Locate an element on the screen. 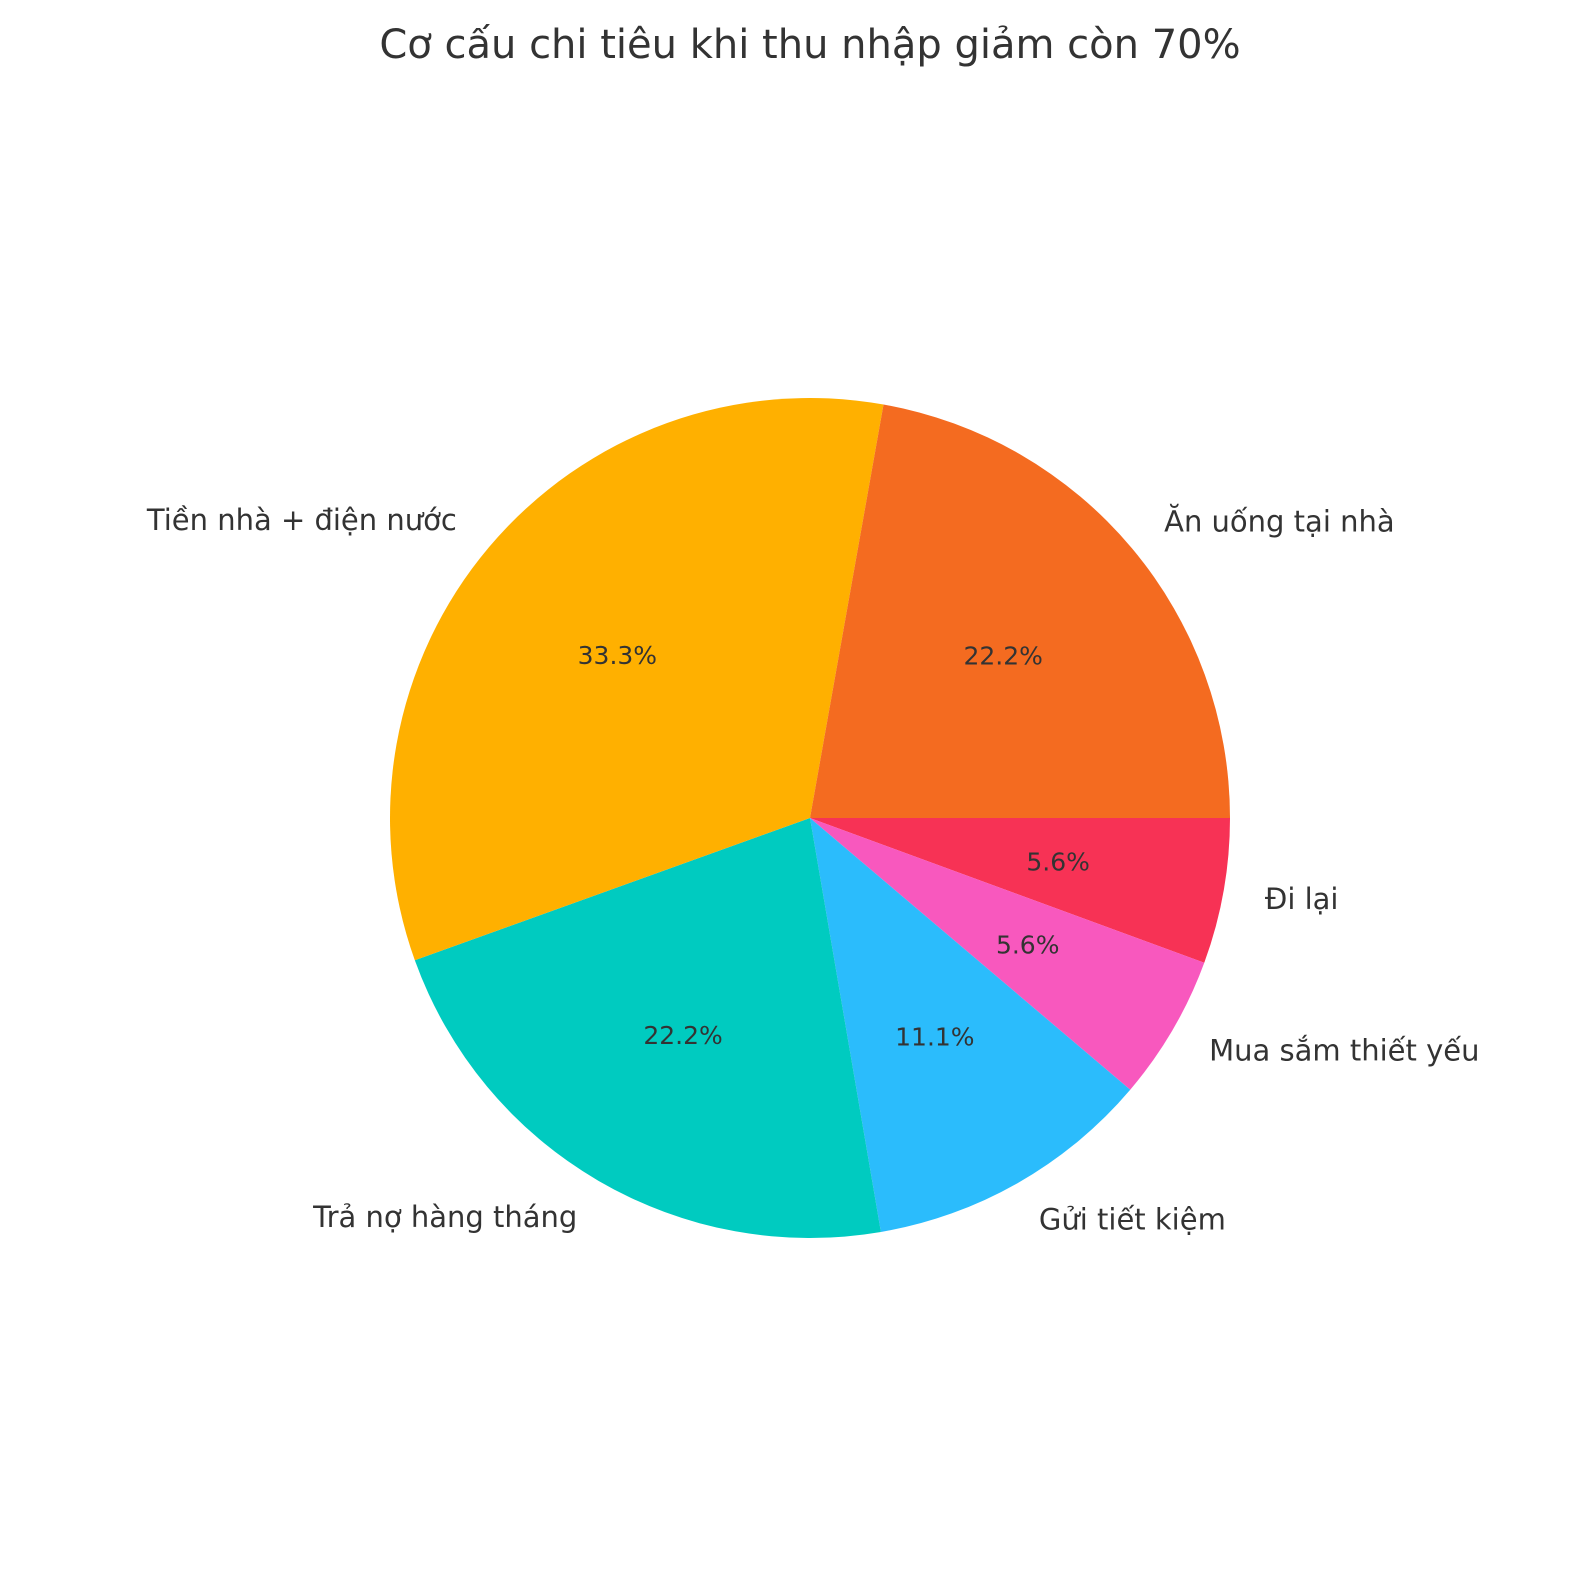 This screenshot has width=1592, height=1580. pie-slice-gui-tiet-kiem is located at coordinates (970, 1025).